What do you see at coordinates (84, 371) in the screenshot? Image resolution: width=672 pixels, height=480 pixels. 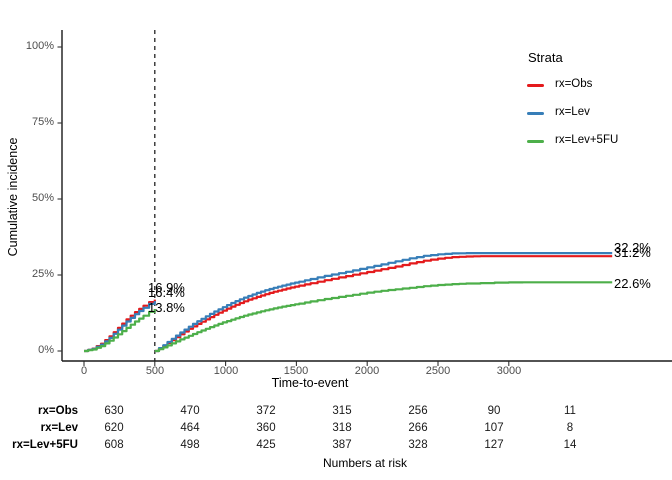 I see `x-tick-0: 0` at bounding box center [84, 371].